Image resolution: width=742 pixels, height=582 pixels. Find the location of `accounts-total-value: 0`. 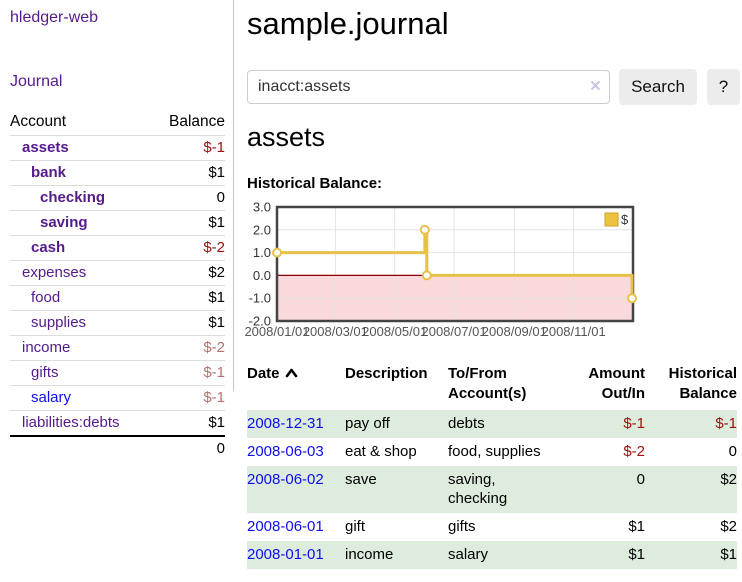

accounts-total-value: 0 is located at coordinates (188, 448).